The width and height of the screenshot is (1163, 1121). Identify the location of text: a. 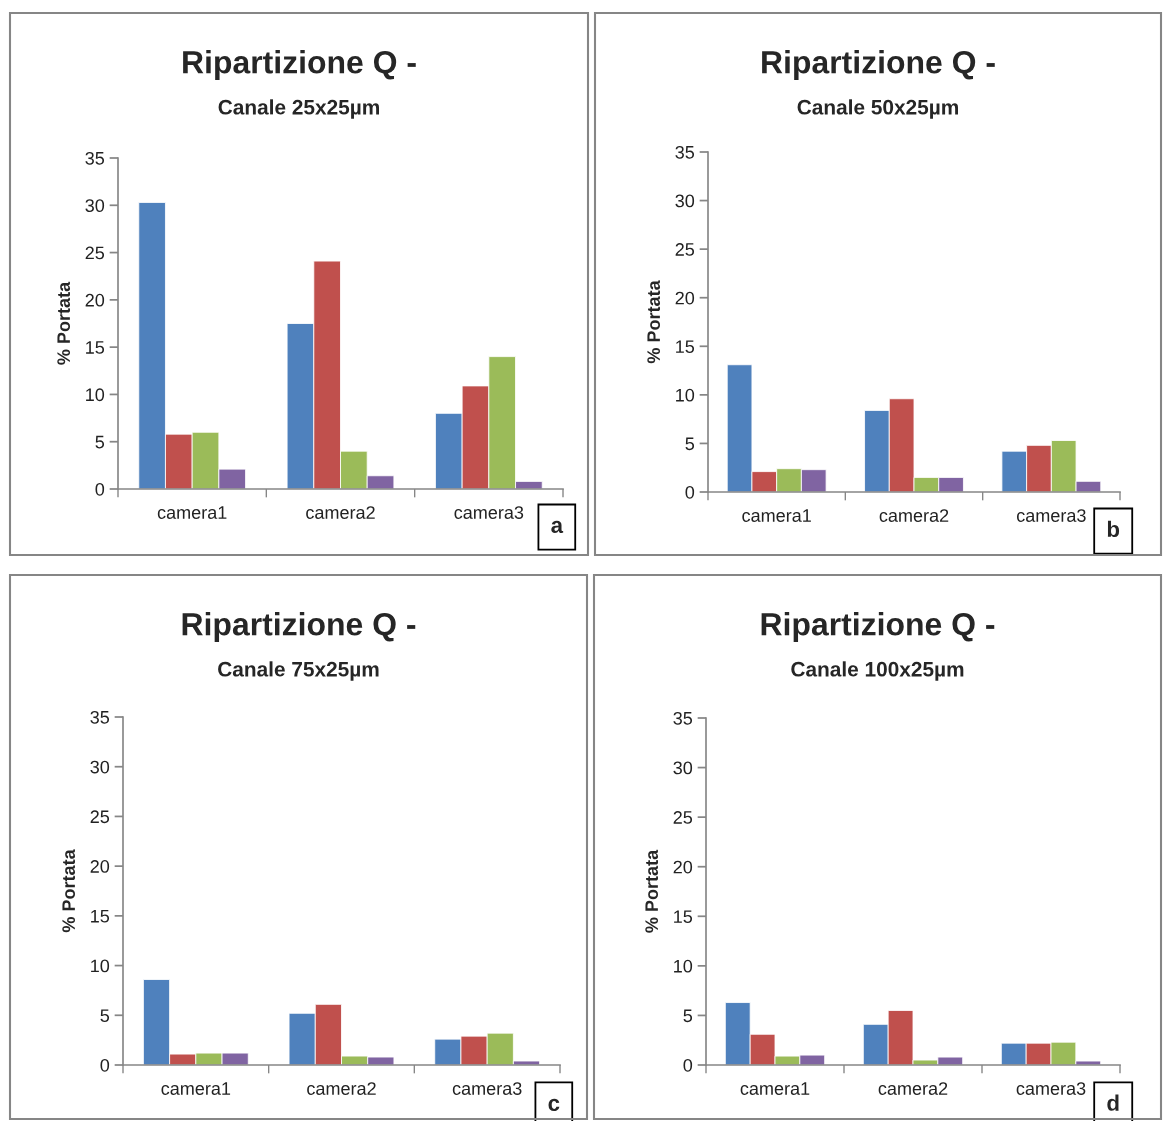
(557, 527).